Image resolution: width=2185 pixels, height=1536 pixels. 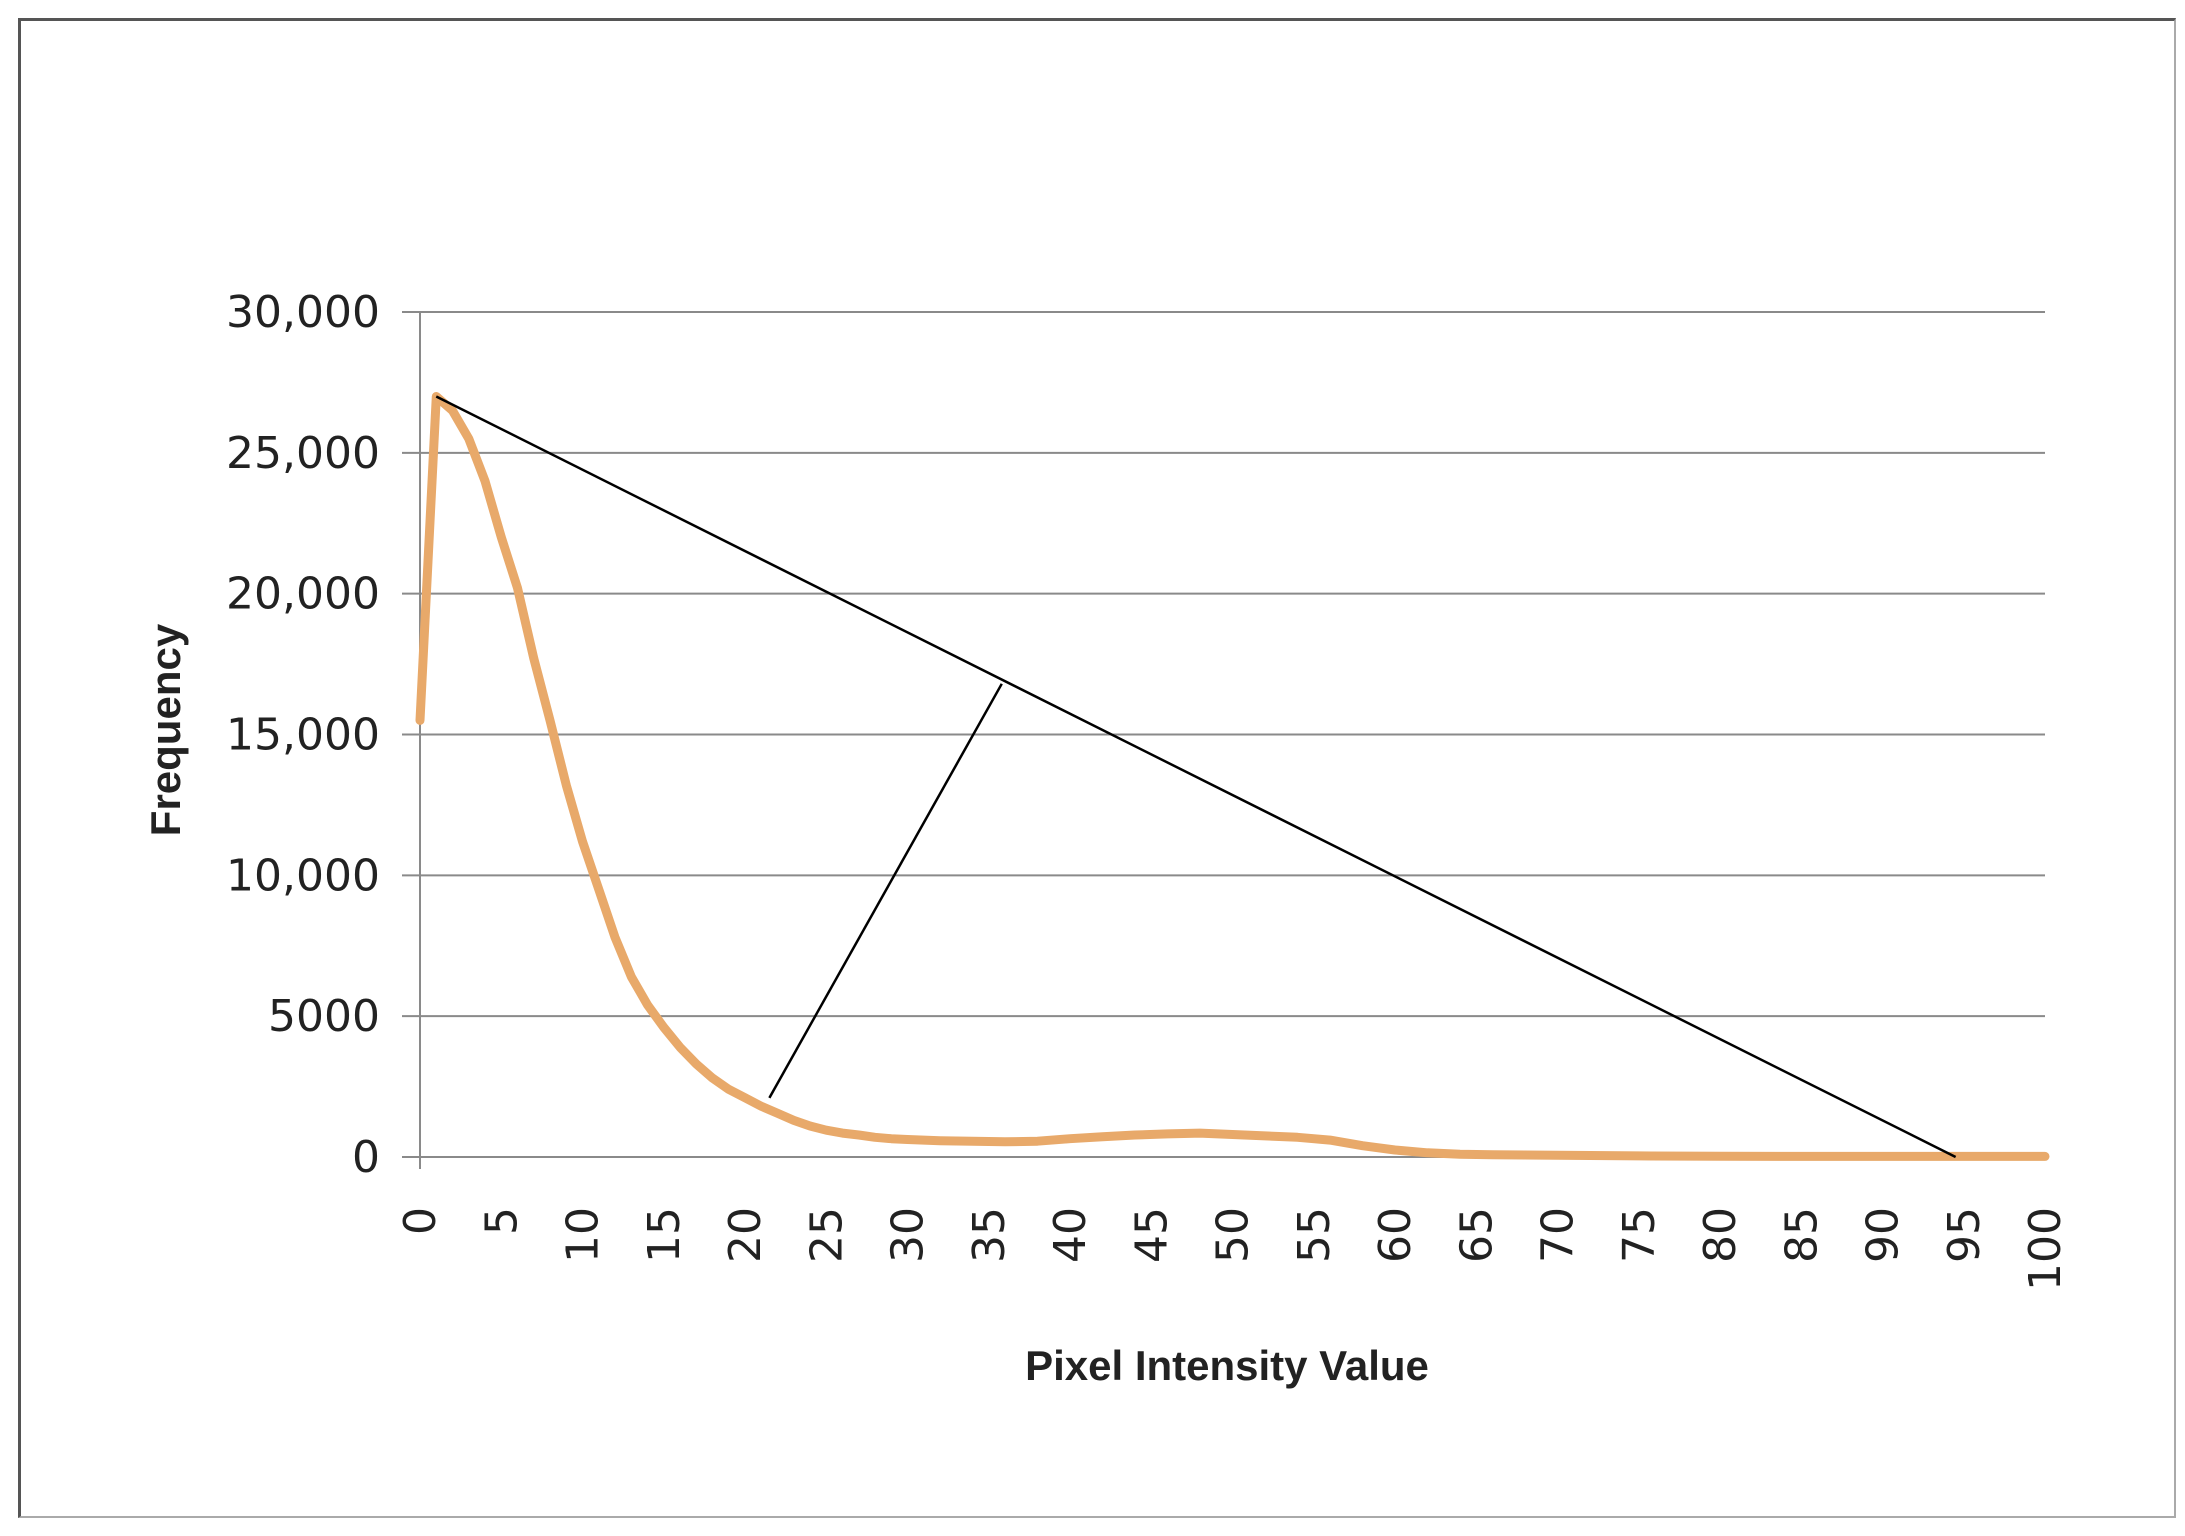 I want to click on y-tick-label: 10,000, so click(x=303, y=875).